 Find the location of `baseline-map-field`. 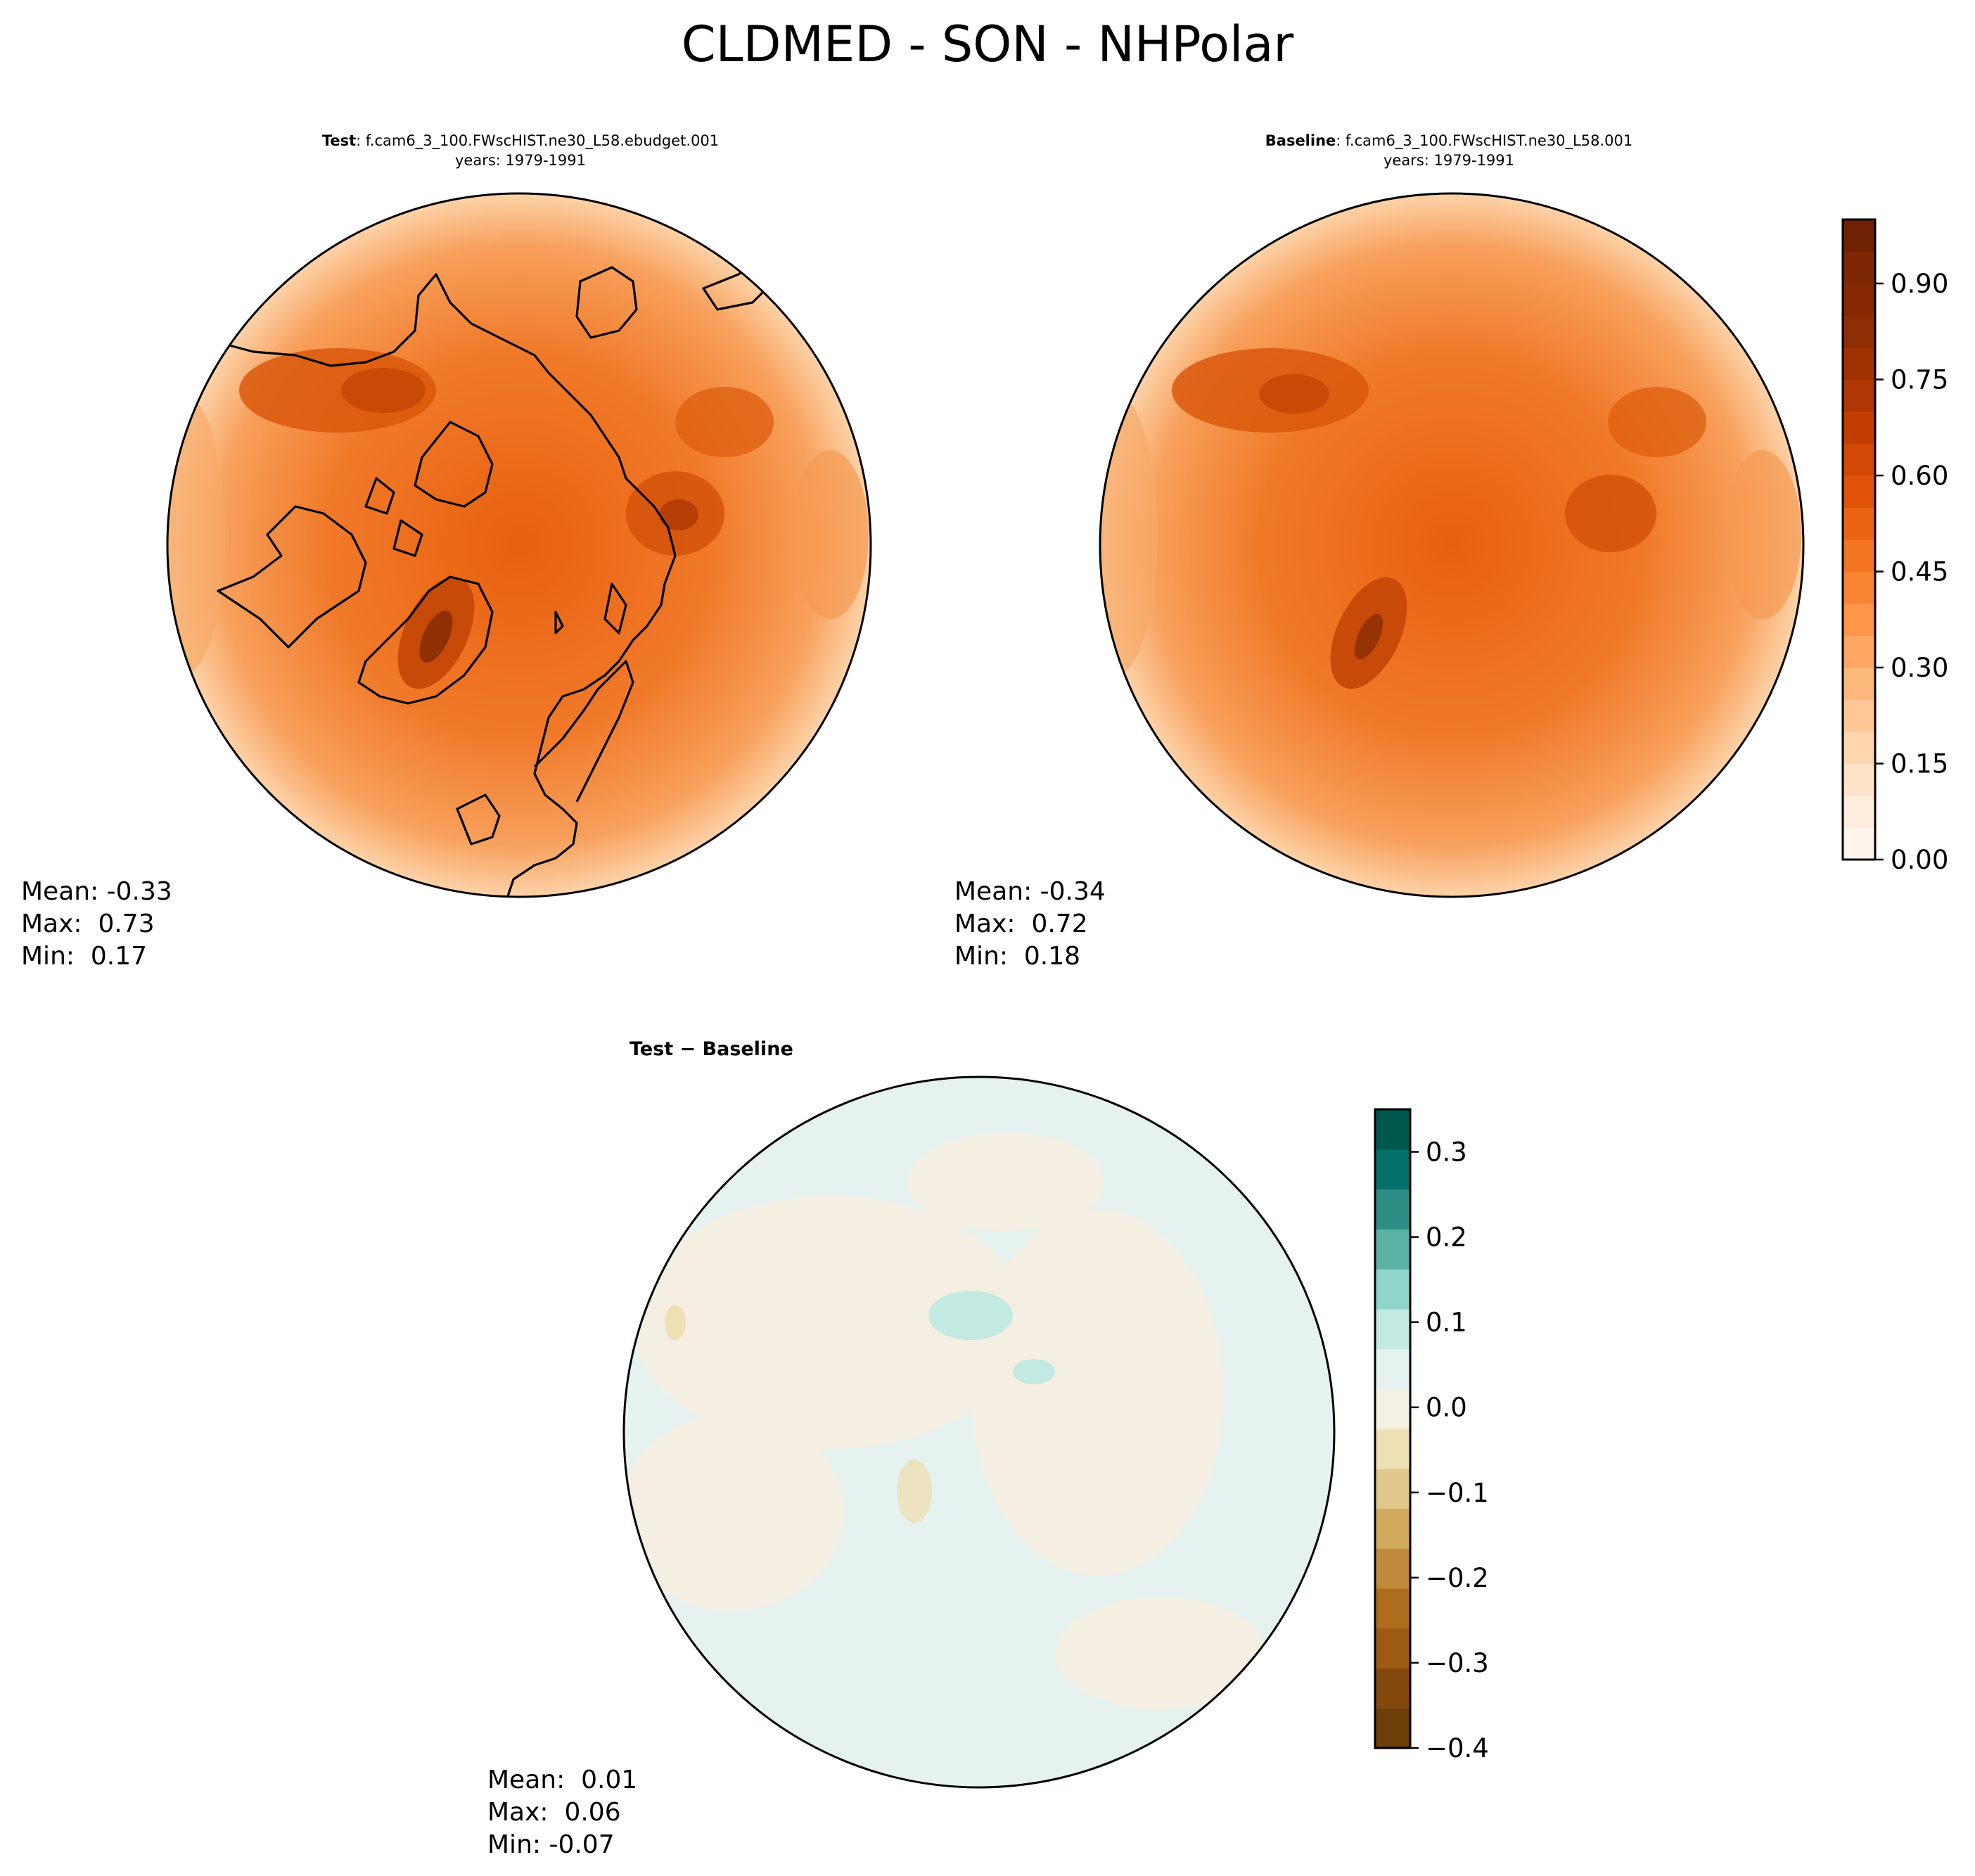

baseline-map-field is located at coordinates (1451, 545).